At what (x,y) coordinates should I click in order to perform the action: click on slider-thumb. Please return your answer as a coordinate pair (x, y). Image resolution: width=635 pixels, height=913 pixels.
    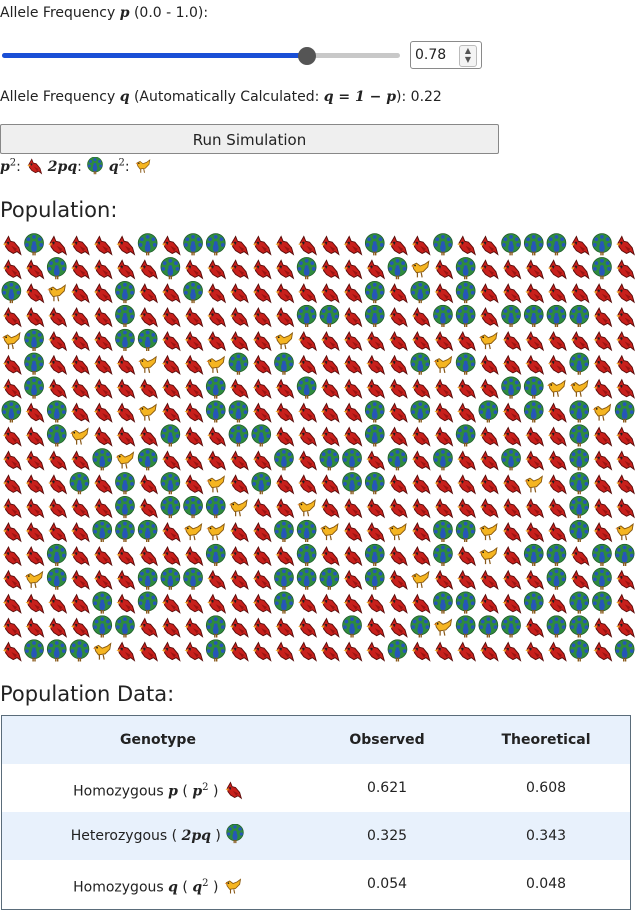
    Looking at the image, I should click on (307, 56).